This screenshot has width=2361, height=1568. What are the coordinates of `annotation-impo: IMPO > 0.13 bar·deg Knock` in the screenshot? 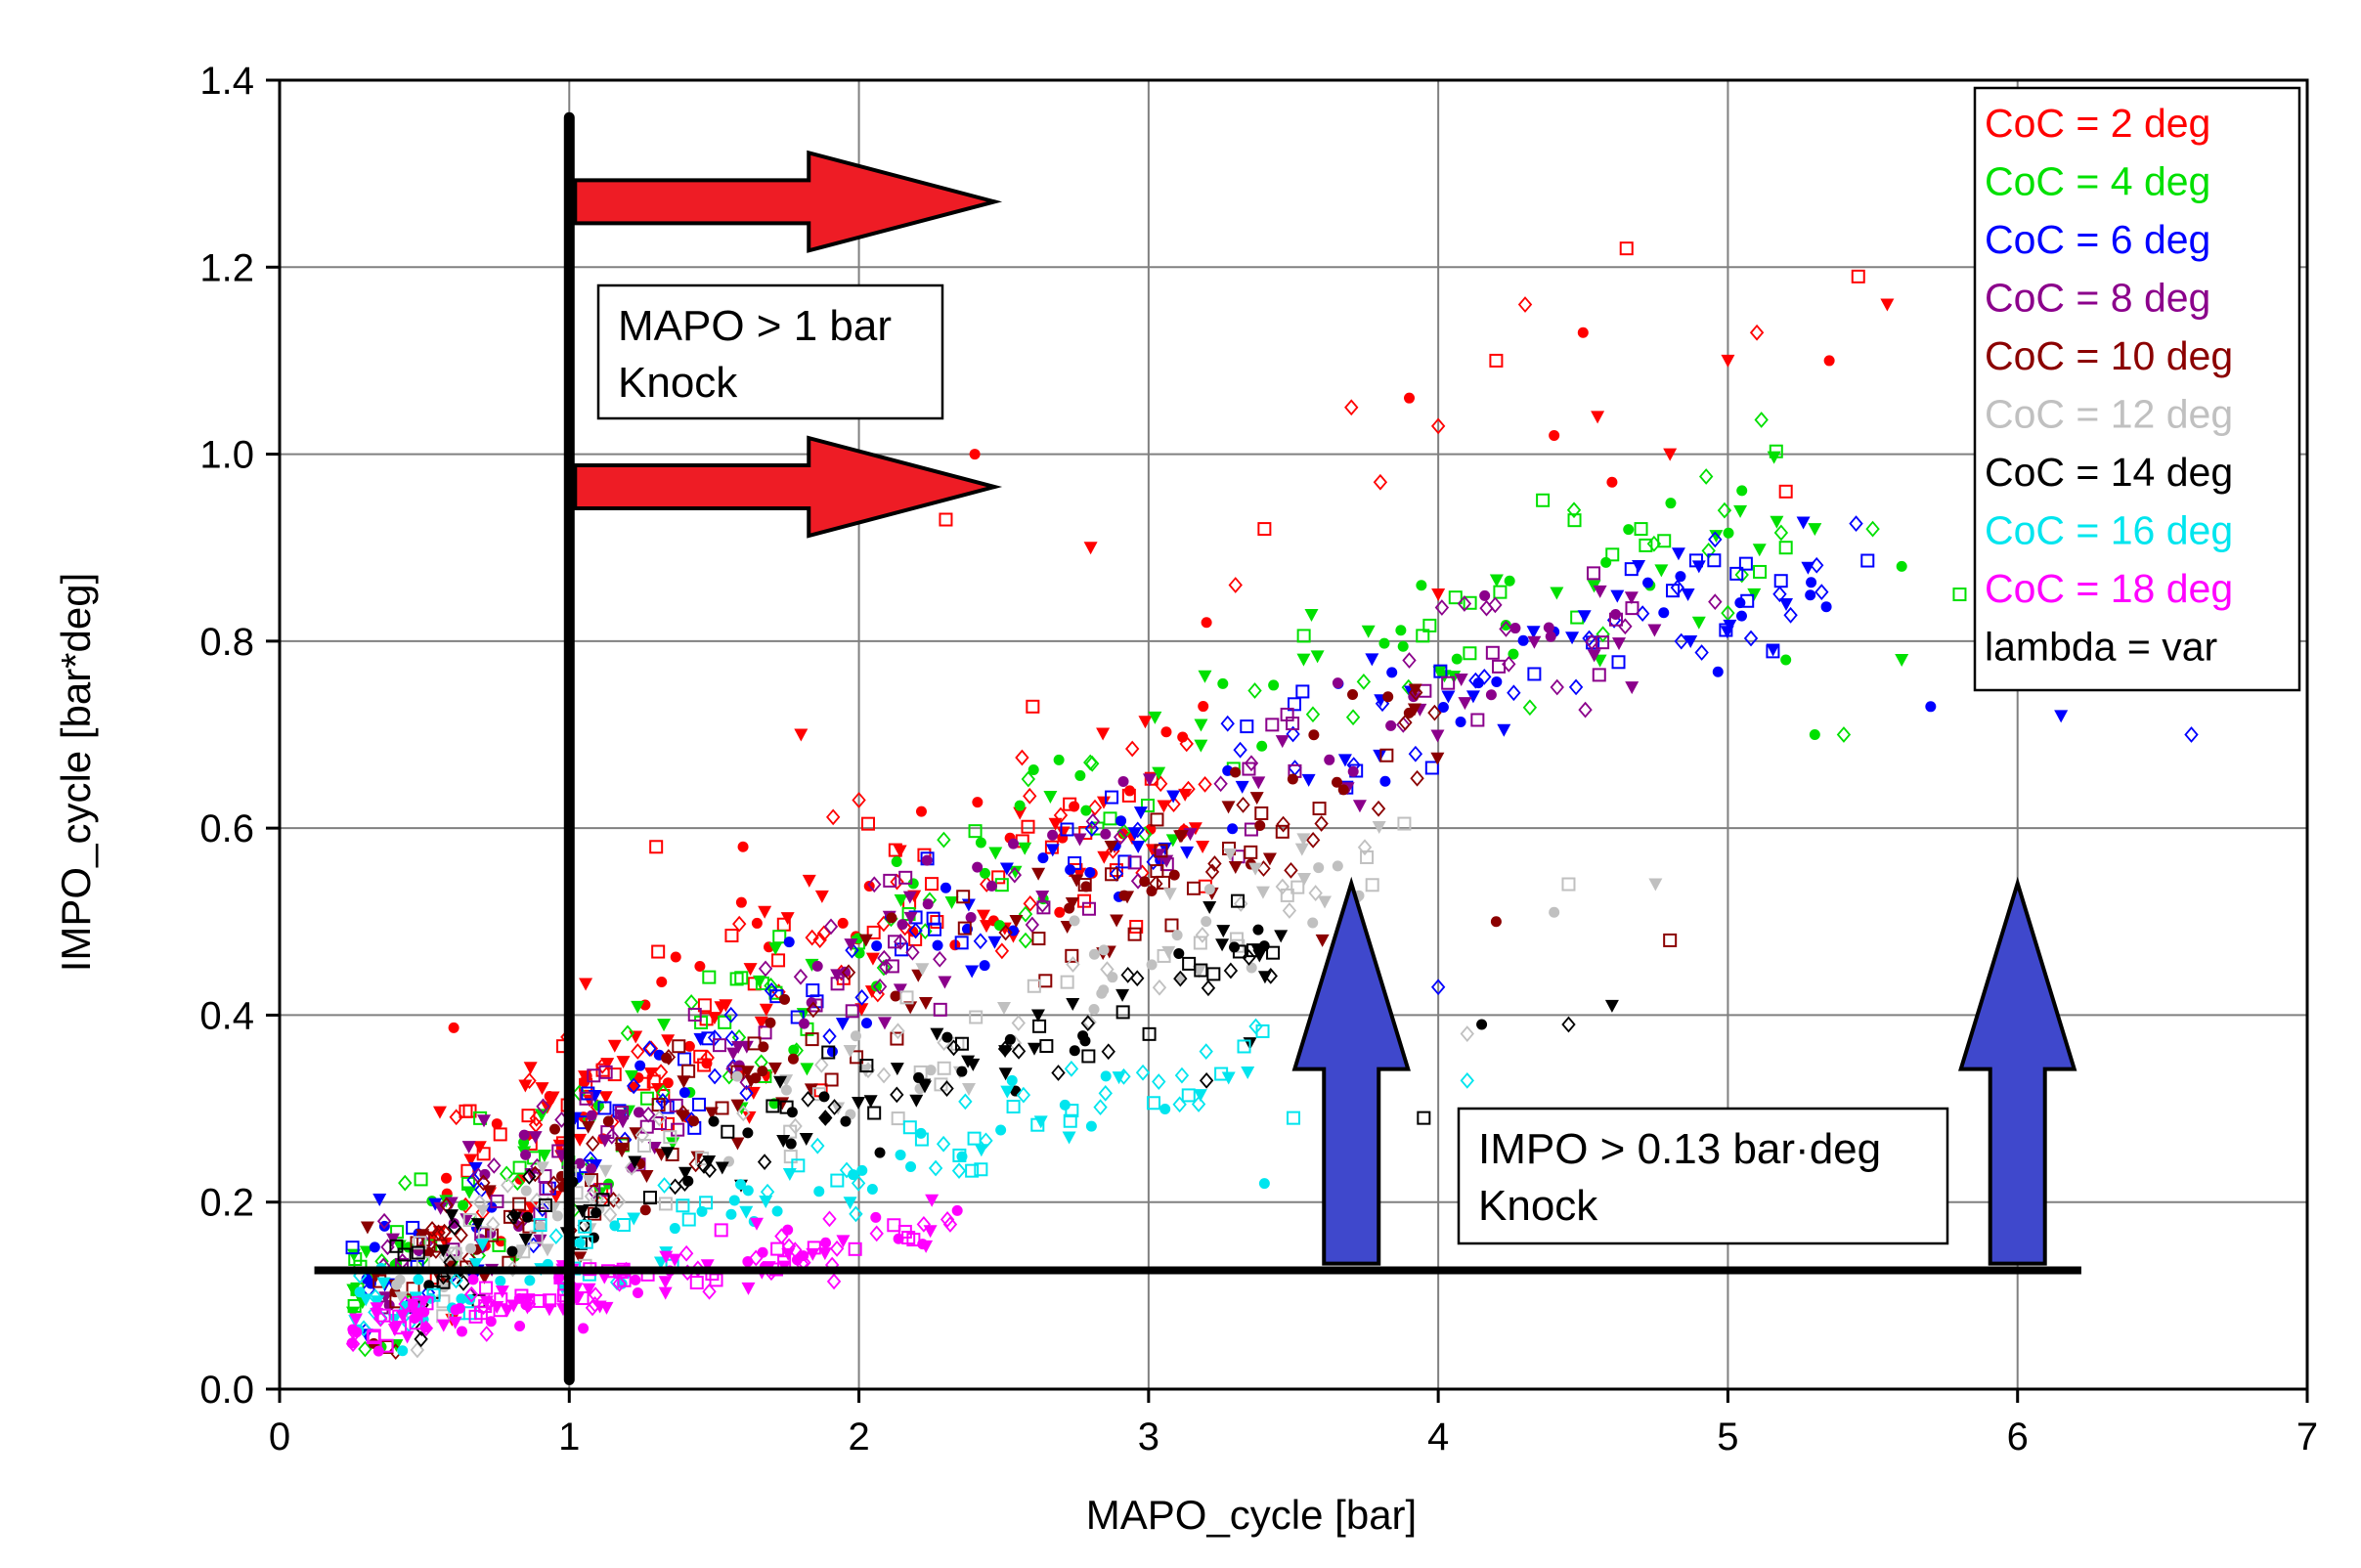 It's located at (1703, 1176).